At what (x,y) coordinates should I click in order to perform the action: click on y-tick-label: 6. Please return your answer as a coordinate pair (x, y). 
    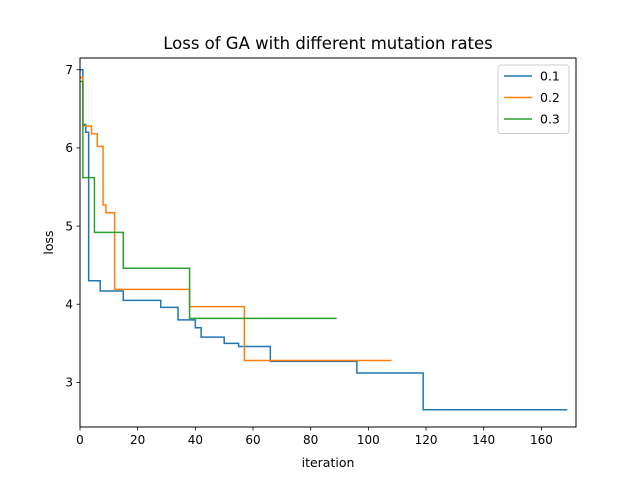
    Looking at the image, I should click on (69, 148).